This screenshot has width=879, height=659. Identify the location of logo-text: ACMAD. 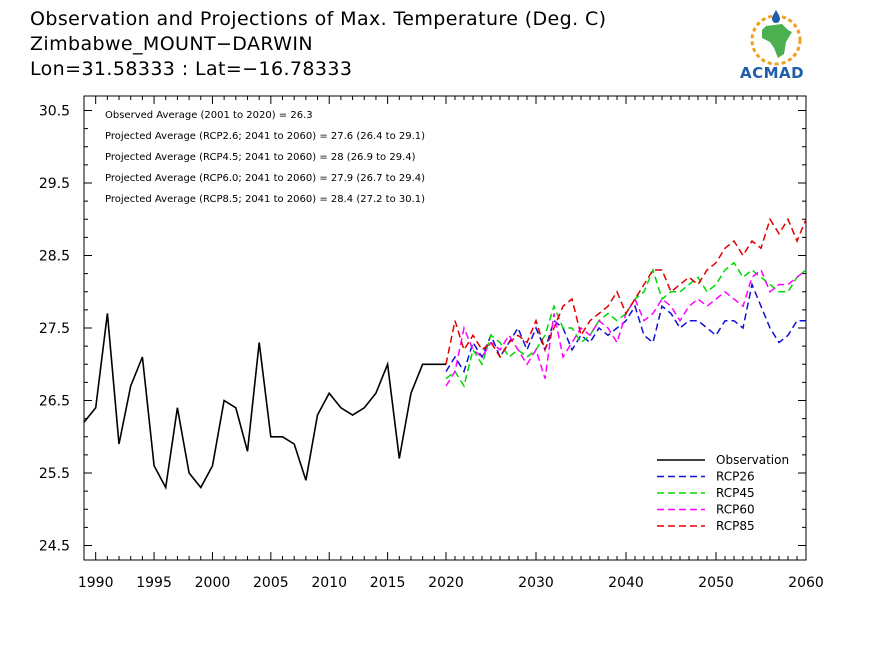
(772, 73).